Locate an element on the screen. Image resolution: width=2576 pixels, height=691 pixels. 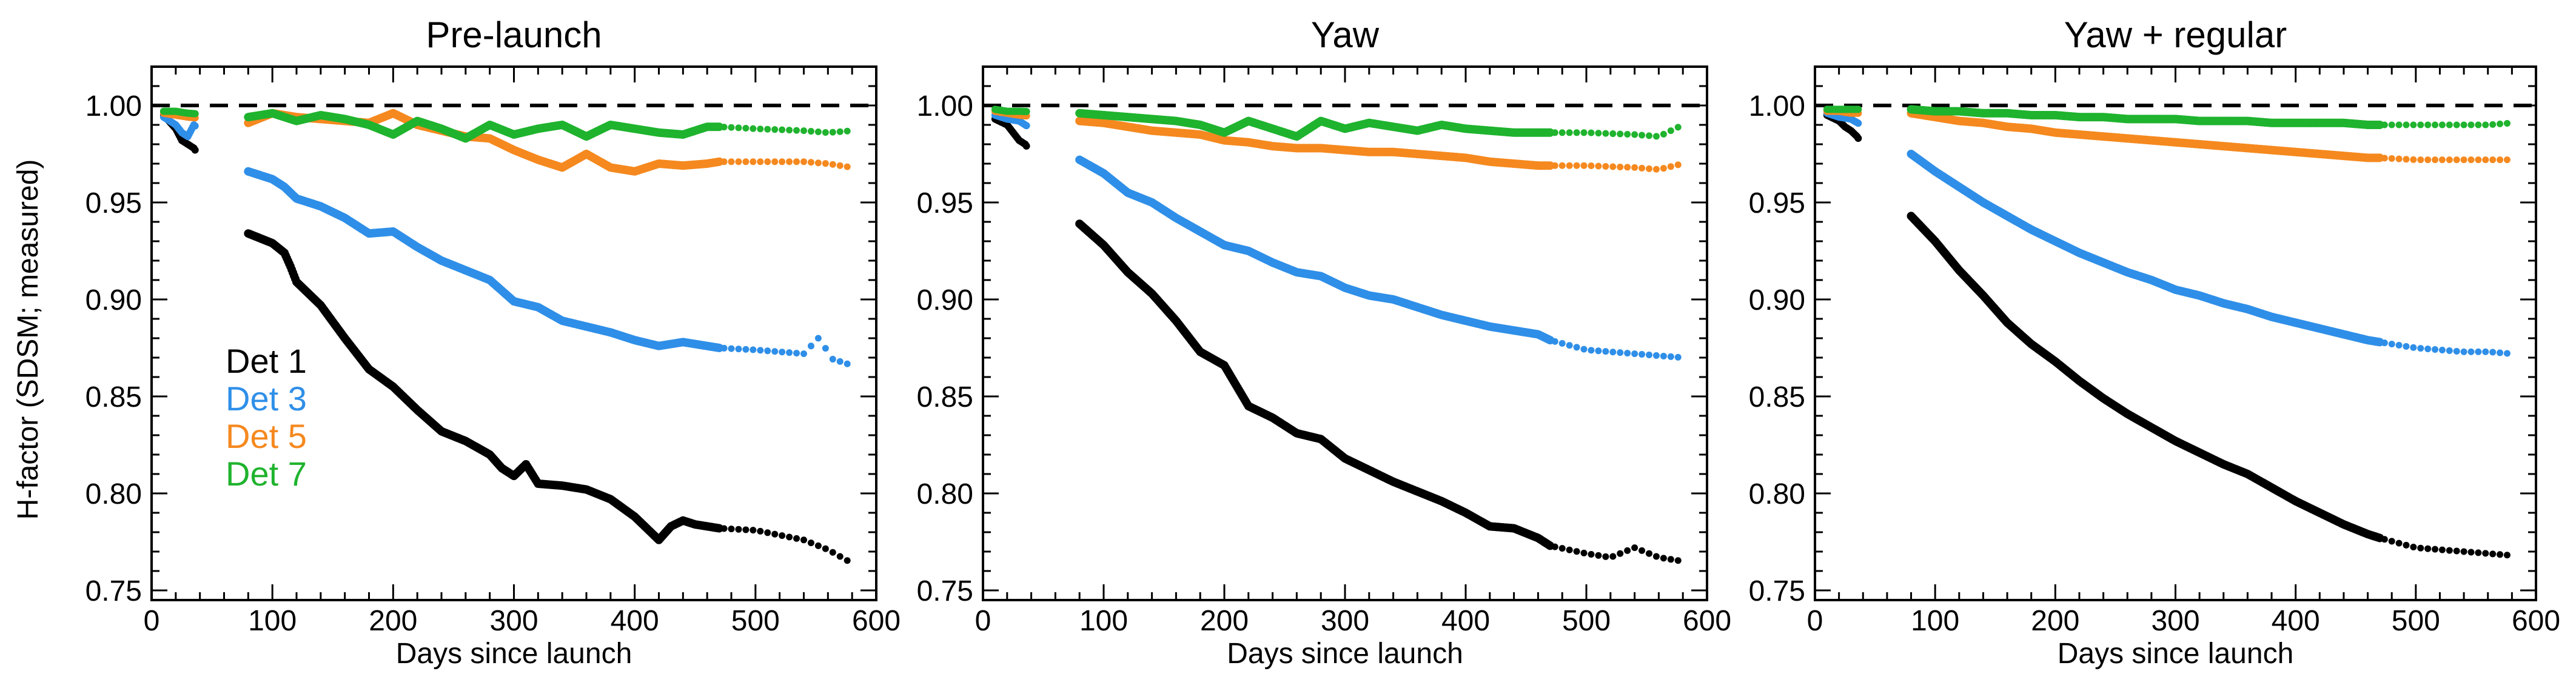
x-tick-label: 0 is located at coordinates (983, 621).